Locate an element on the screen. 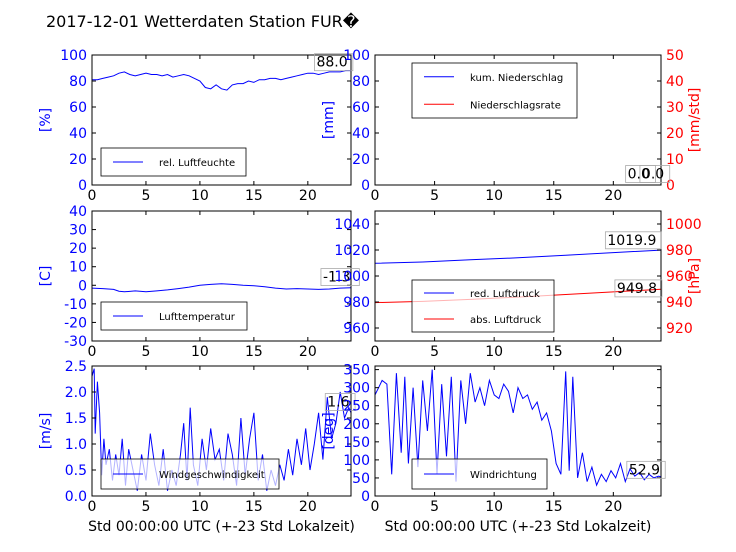  y-tick-label-winddirection: 150 is located at coordinates (356, 443).